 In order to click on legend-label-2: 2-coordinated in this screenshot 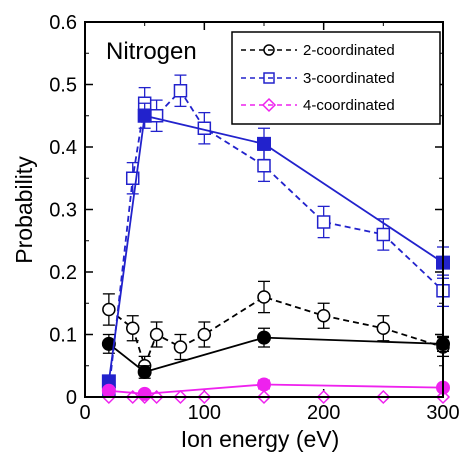, I will do `click(349, 50)`.